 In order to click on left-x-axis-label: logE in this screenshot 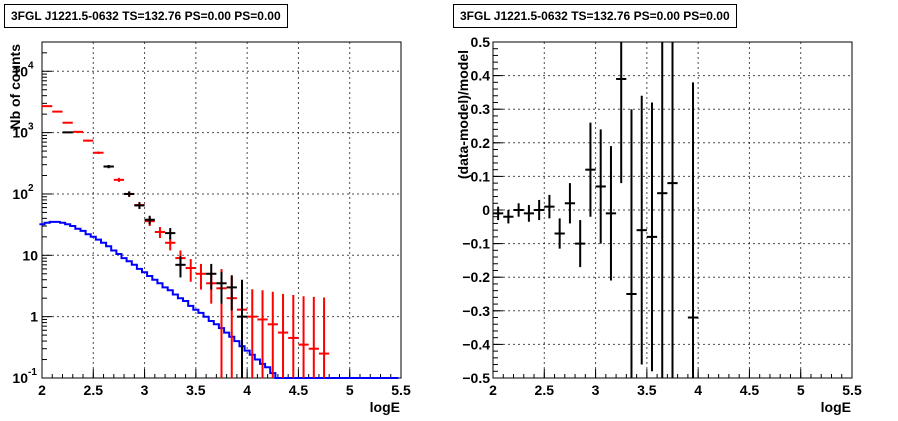, I will do `click(385, 407)`.